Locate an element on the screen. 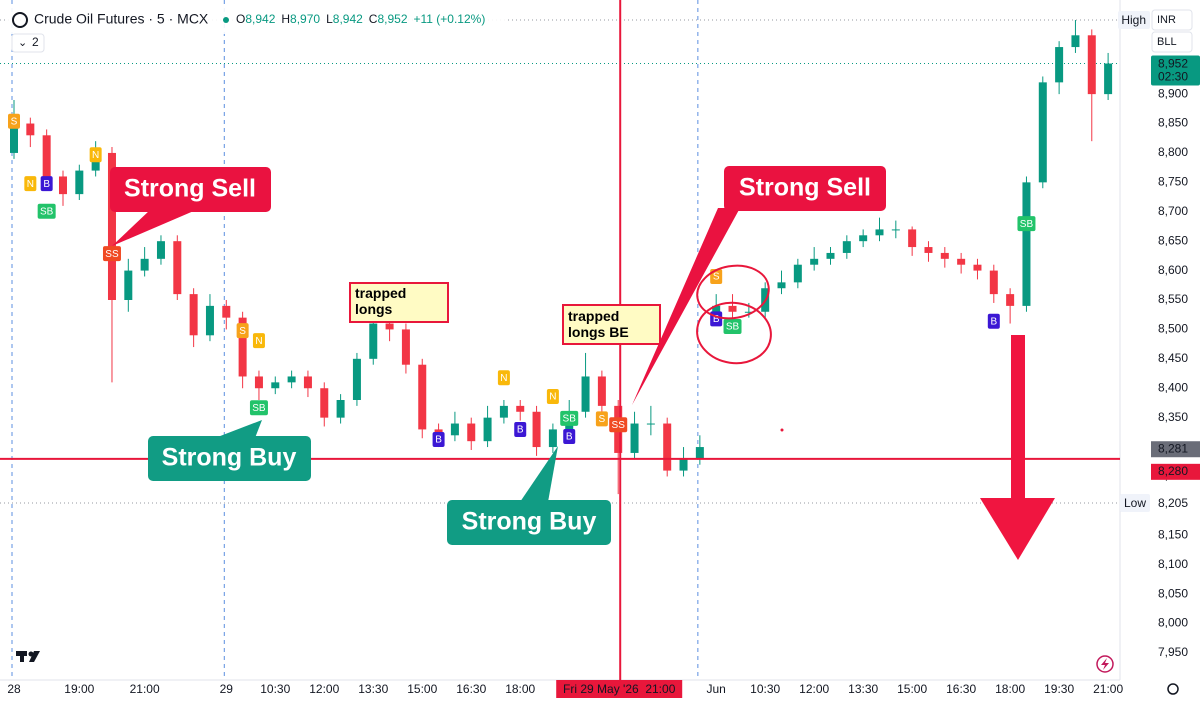 The height and width of the screenshot is (706, 1200). alert-bolt is located at coordinates (1105, 664).